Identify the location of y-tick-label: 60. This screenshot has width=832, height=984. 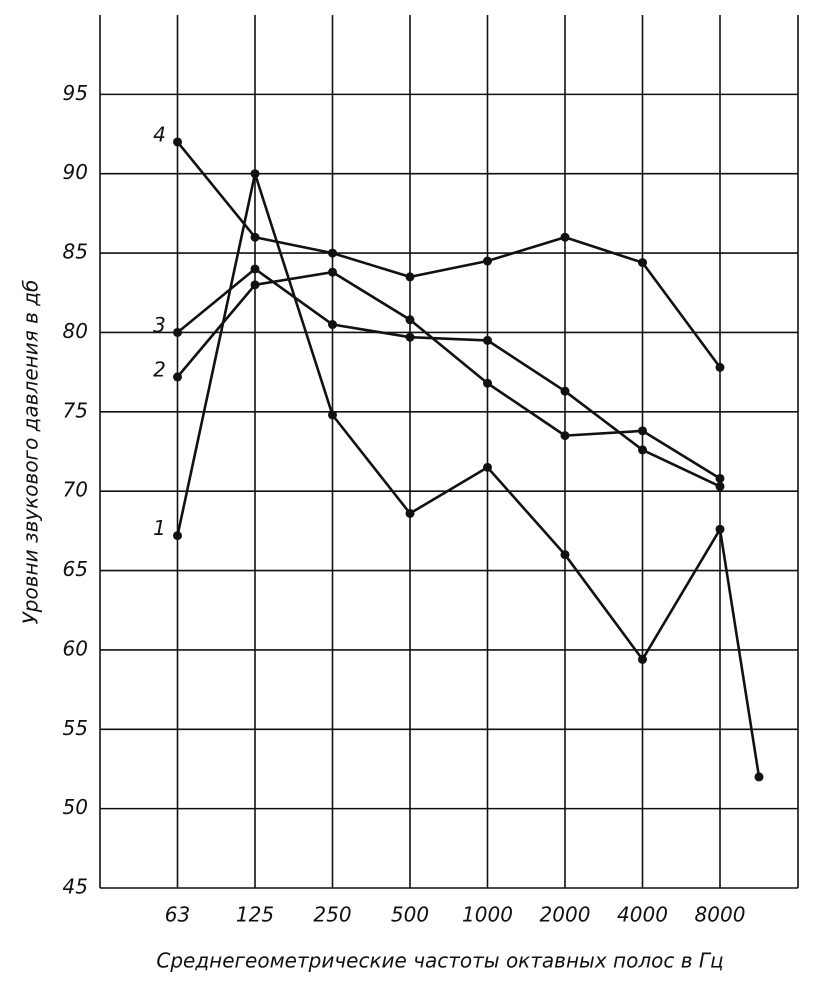
(75, 648).